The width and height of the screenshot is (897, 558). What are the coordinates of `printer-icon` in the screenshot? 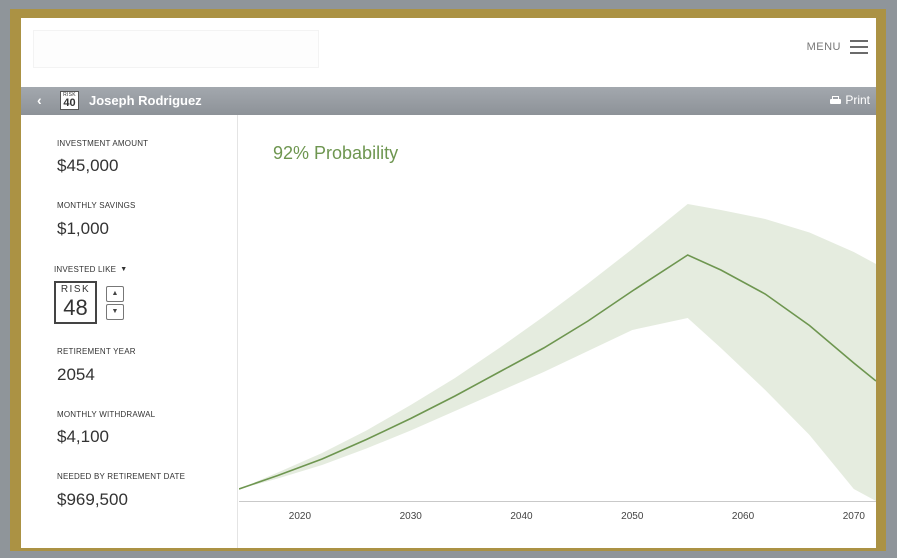 It's located at (836, 100).